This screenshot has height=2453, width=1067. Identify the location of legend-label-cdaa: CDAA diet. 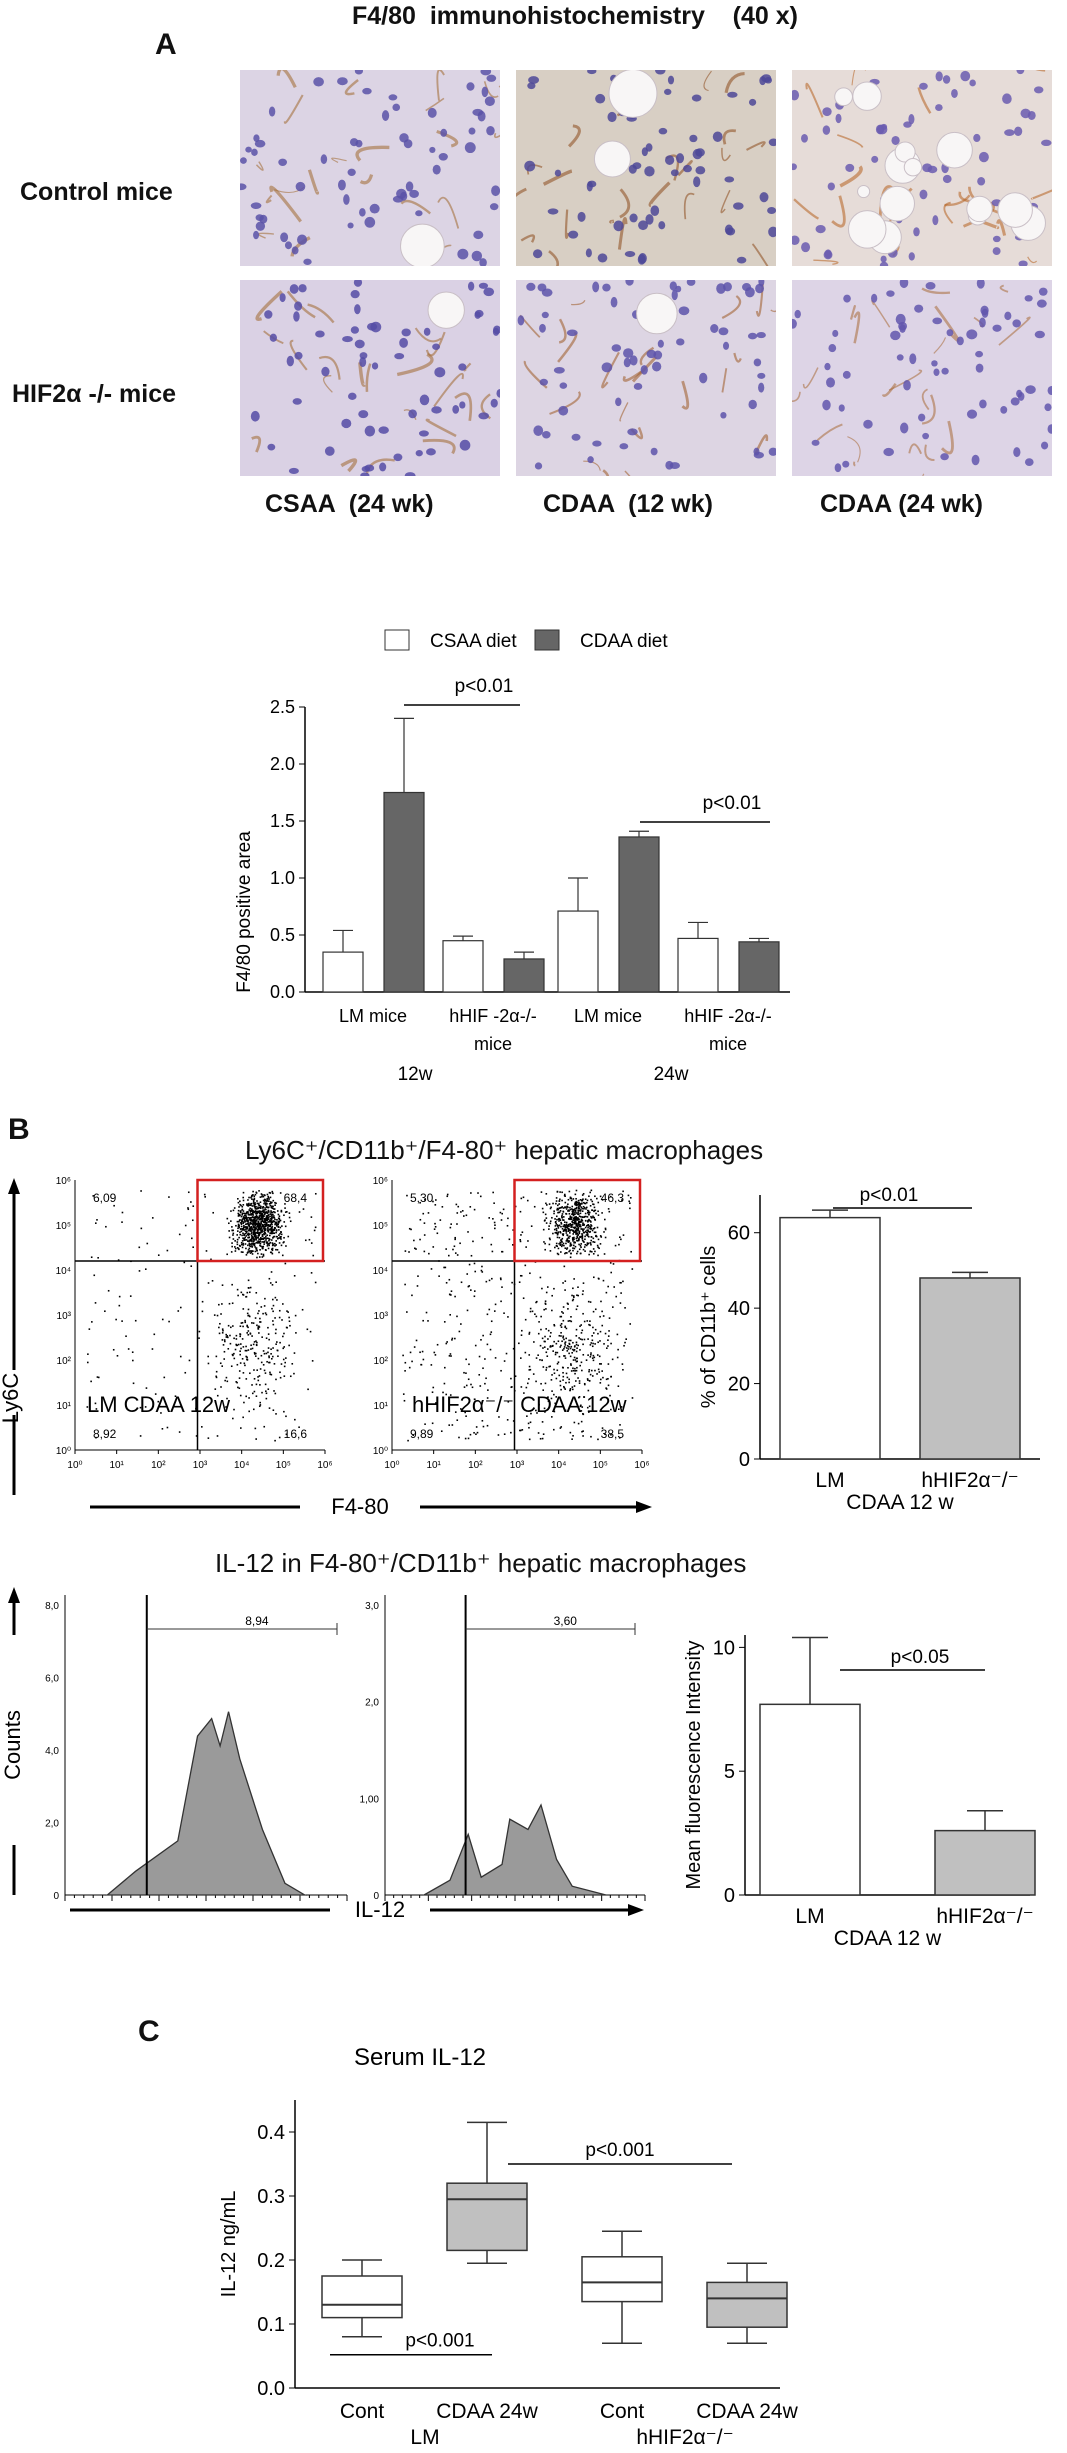
(624, 641).